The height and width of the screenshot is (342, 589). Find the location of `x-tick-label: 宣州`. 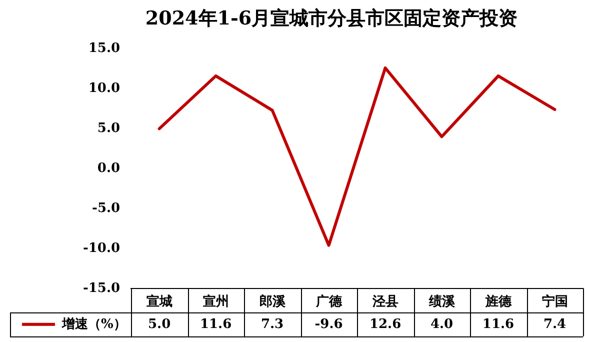

x-tick-label: 宣州 is located at coordinates (215, 302).